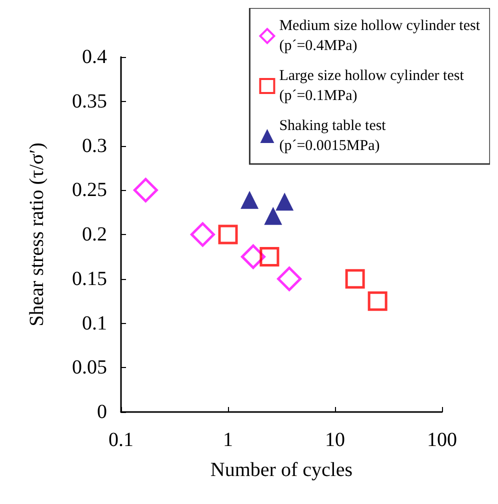  Describe the element at coordinates (94, 57) in the screenshot. I see `y-tick-label: 0.4` at that location.